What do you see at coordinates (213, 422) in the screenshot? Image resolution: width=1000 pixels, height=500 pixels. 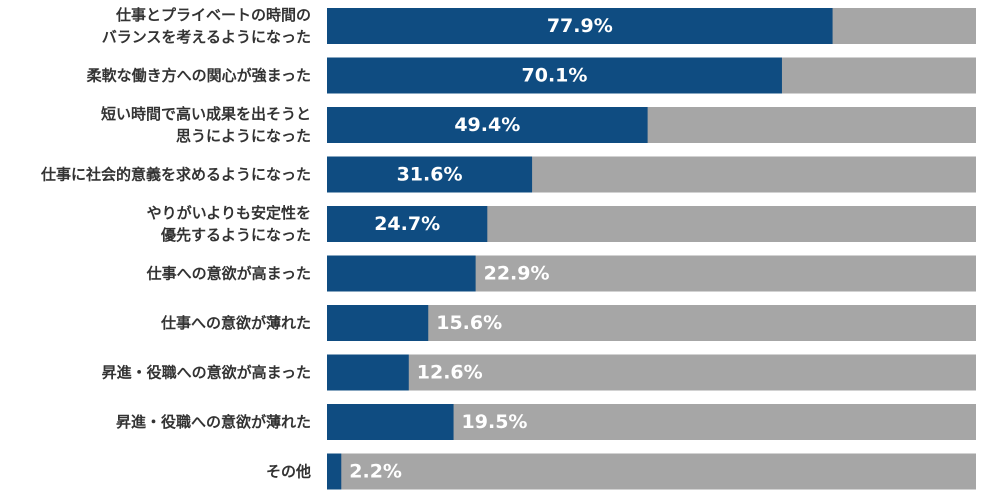 I see `category-label: 昇進・役職への意欲が薄れた` at bounding box center [213, 422].